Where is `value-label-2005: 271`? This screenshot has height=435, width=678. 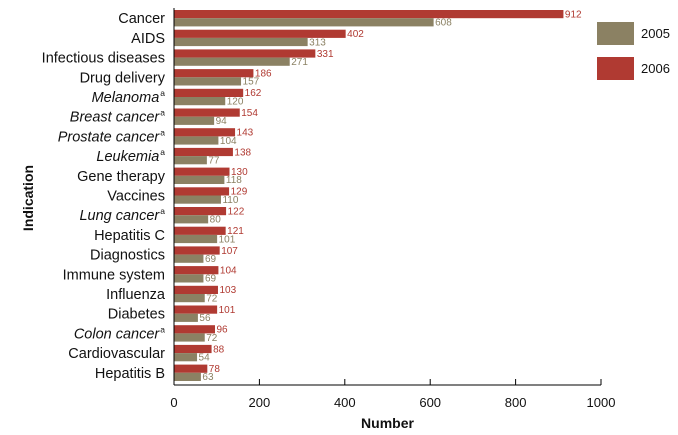 value-label-2005: 271 is located at coordinates (299, 62).